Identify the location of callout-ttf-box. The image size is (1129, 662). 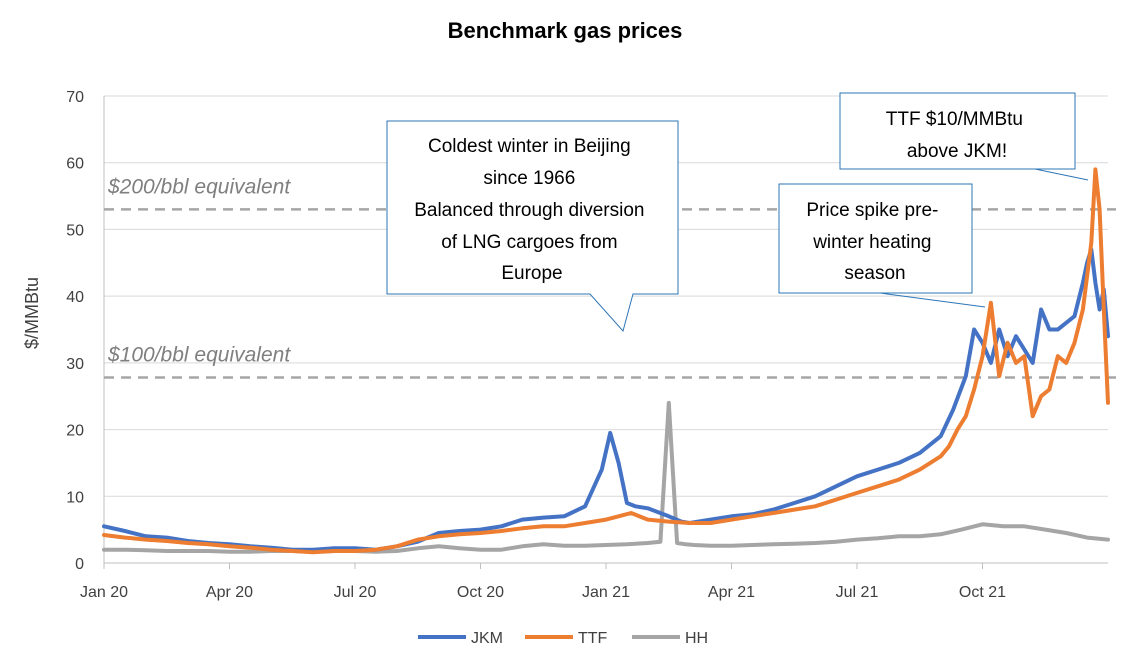
(957, 131).